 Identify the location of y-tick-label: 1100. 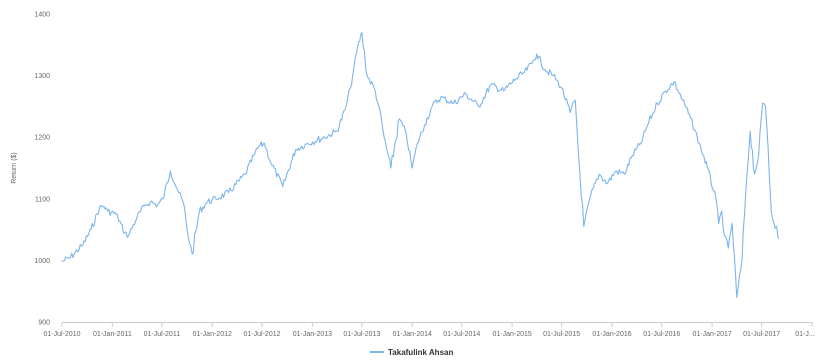
(42, 199).